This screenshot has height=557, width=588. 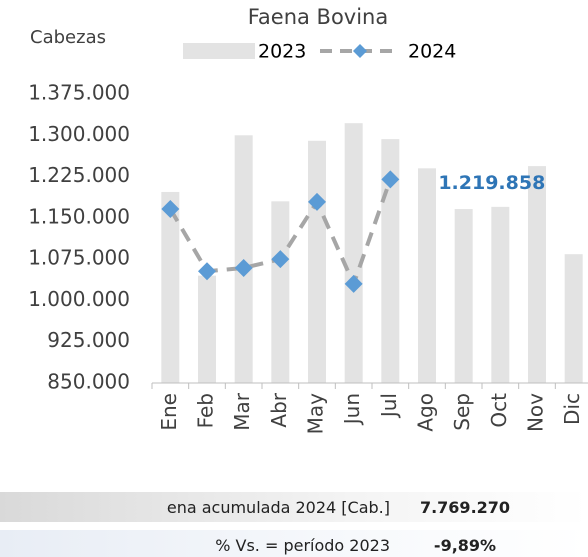 I want to click on y-tick-label: 1.000.000, so click(x=79, y=299).